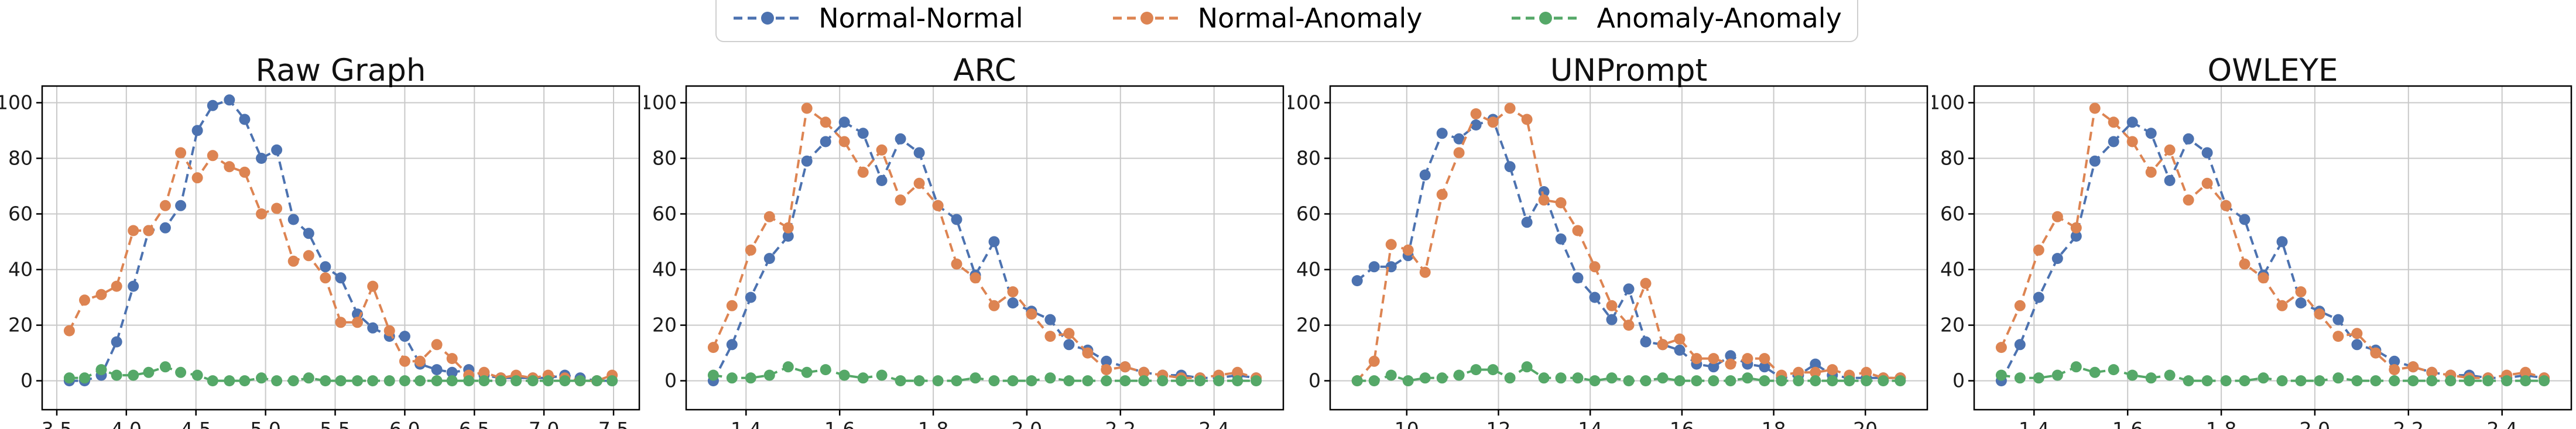 The width and height of the screenshot is (2576, 429). What do you see at coordinates (195, 423) in the screenshot?
I see `svg-text: 4.5` at bounding box center [195, 423].